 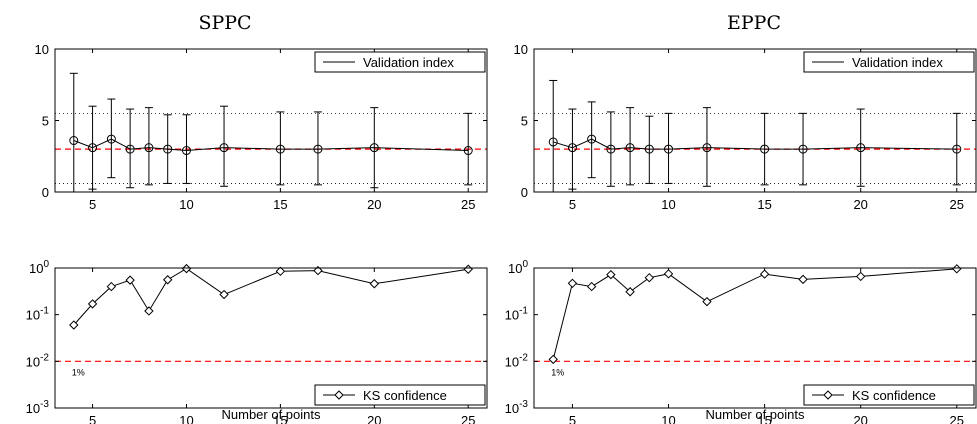 What do you see at coordinates (754, 23) in the screenshot?
I see `chart-title: EPPC` at bounding box center [754, 23].